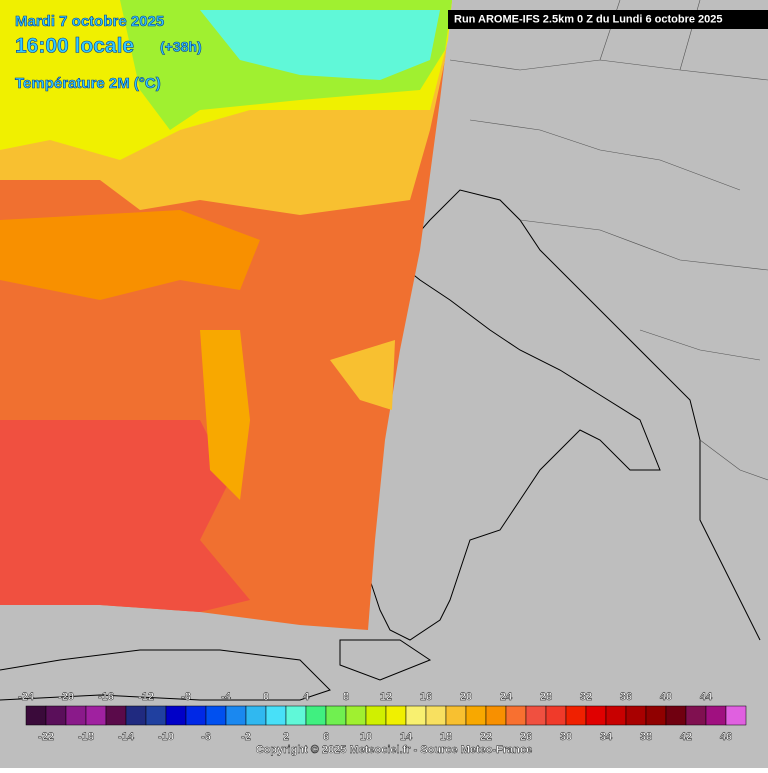 The height and width of the screenshot is (773, 768). What do you see at coordinates (506, 697) in the screenshot?
I see `colorbar-label: 24` at bounding box center [506, 697].